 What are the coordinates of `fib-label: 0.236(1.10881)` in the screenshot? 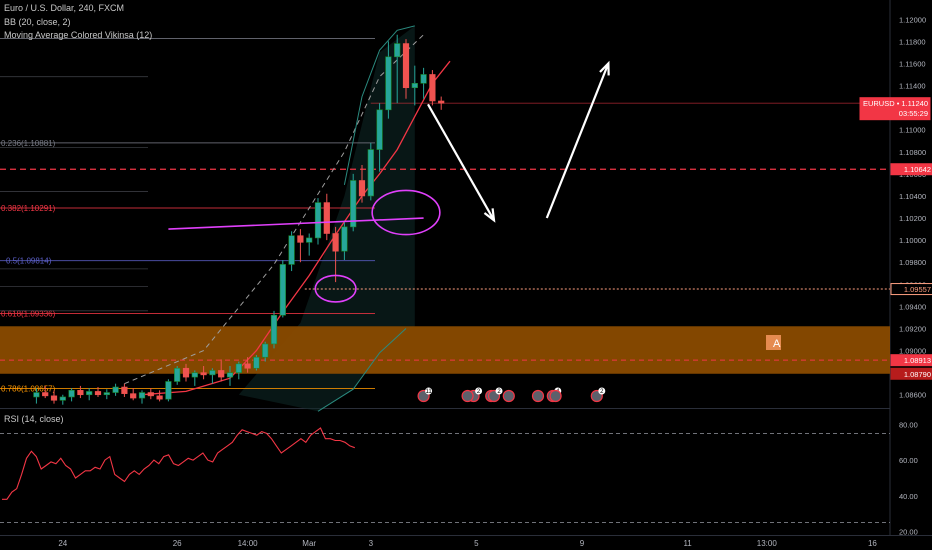 It's located at (28, 143).